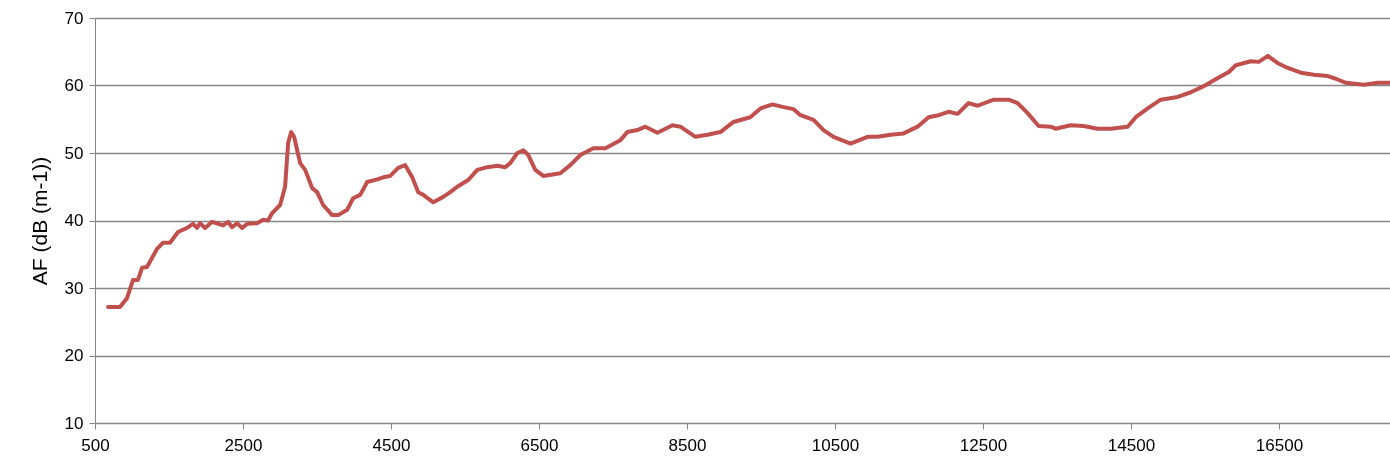  What do you see at coordinates (391, 445) in the screenshot?
I see `x-tick-label: 4500` at bounding box center [391, 445].